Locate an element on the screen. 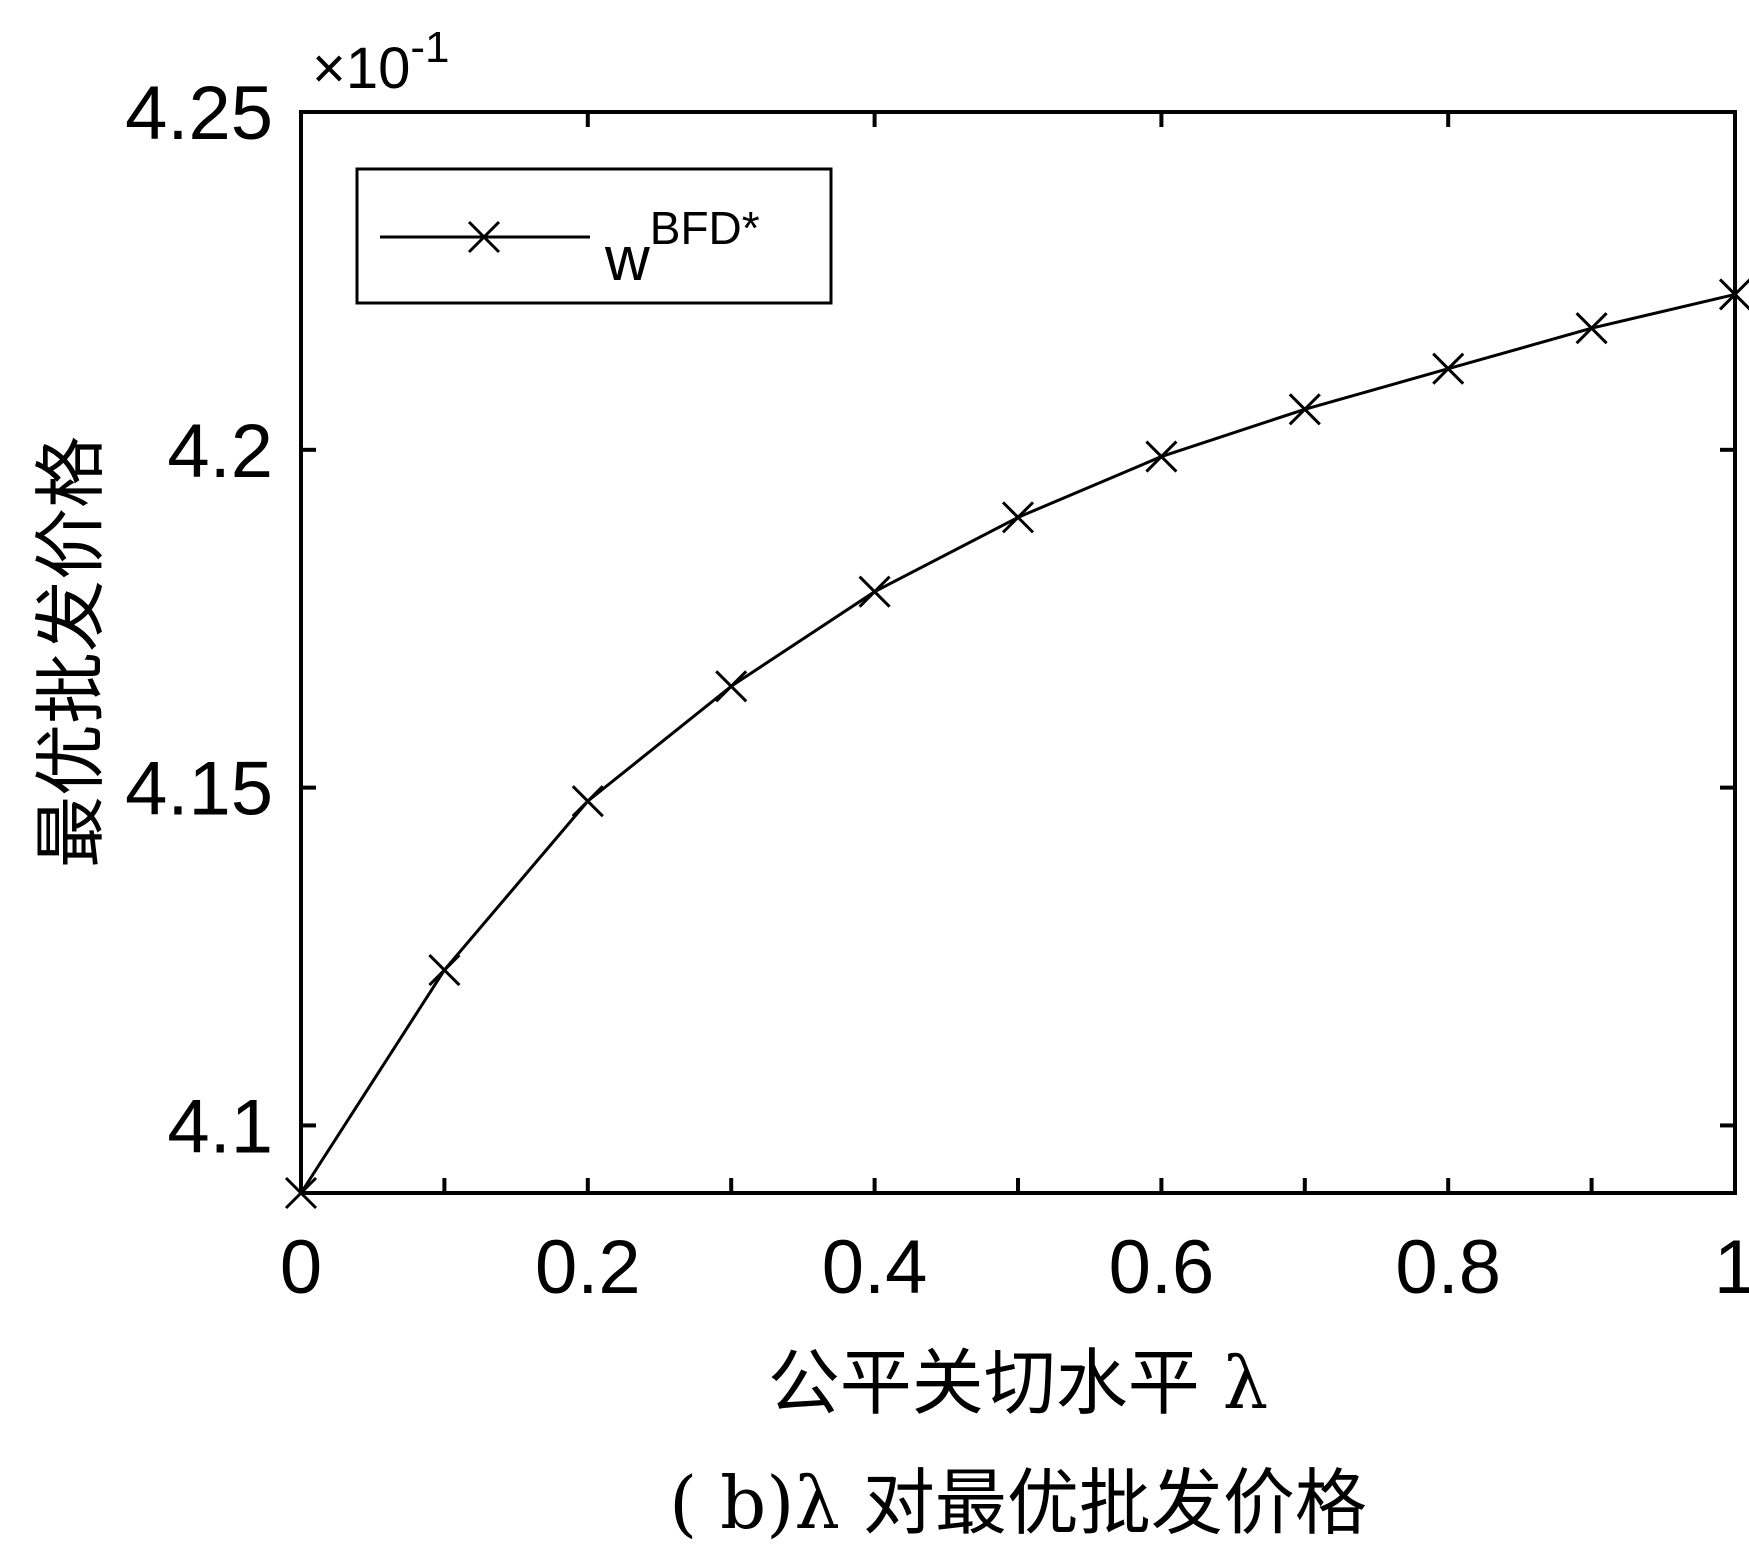 This screenshot has height=1564, width=1749. y-tick-label: 4.15 is located at coordinates (199, 789).